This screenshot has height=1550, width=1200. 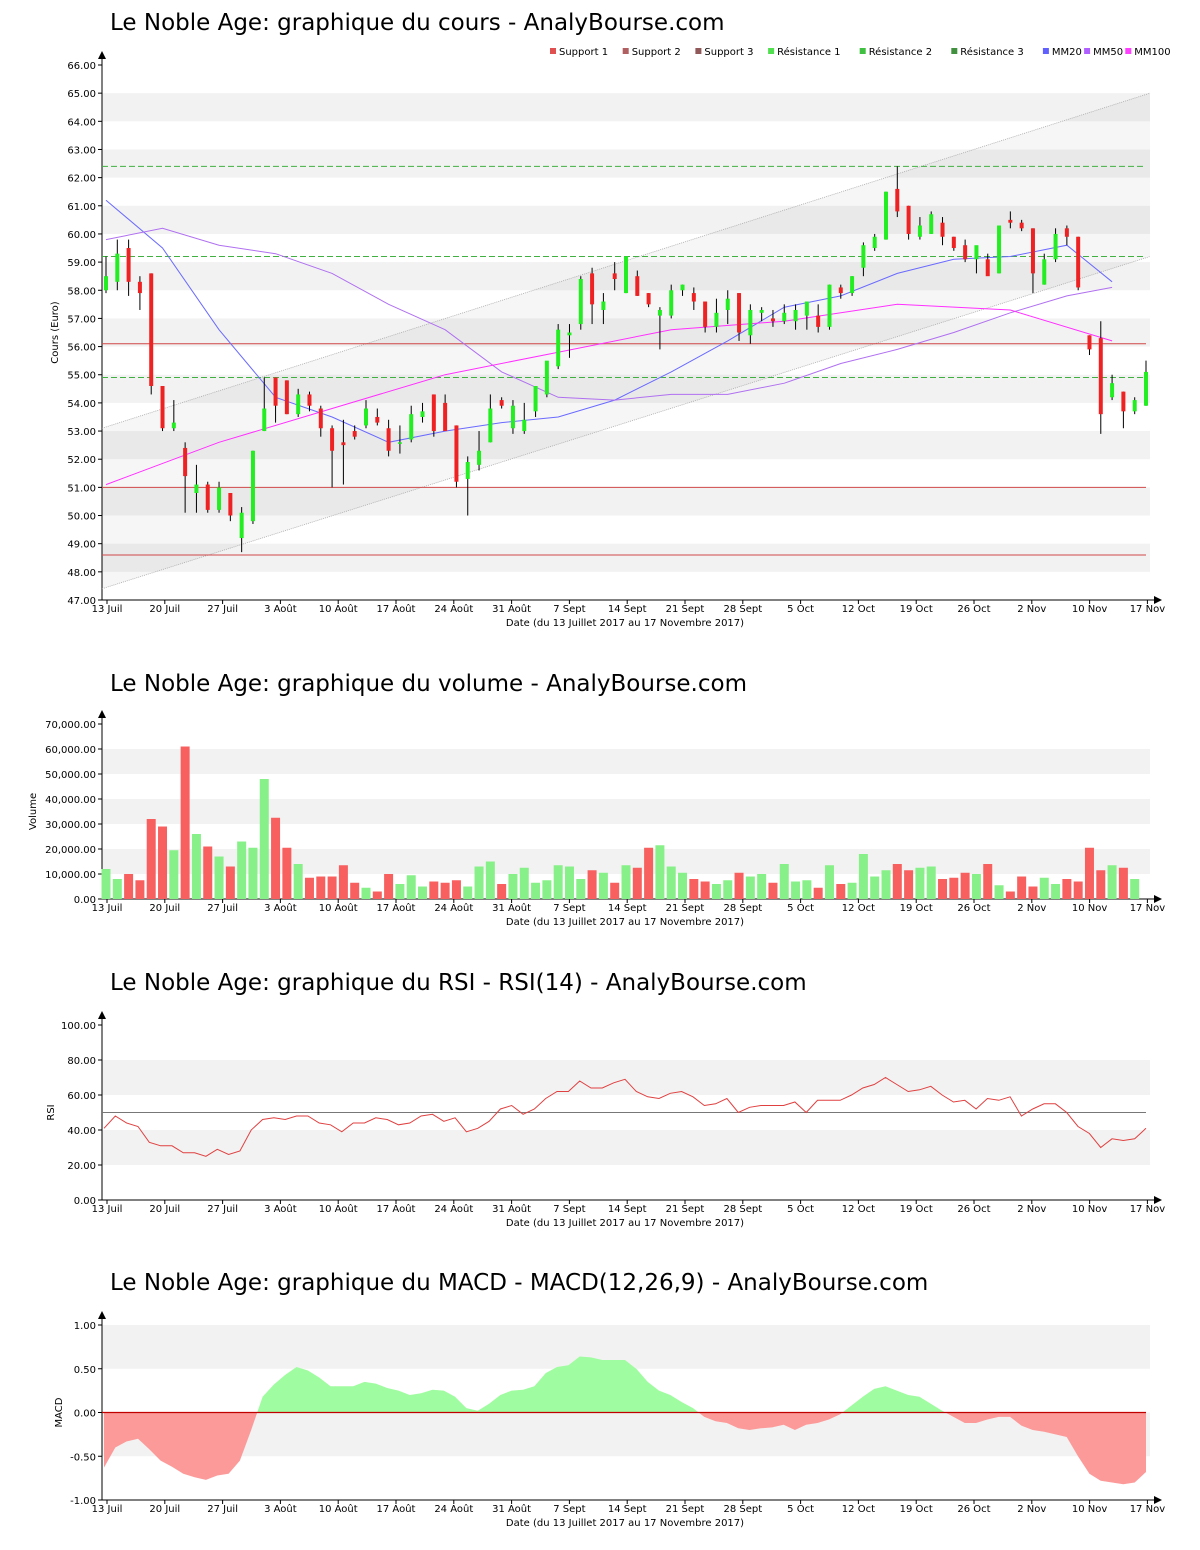 What do you see at coordinates (1148, 609) in the screenshot?
I see `price-x-tick-label: 17 Nov` at bounding box center [1148, 609].